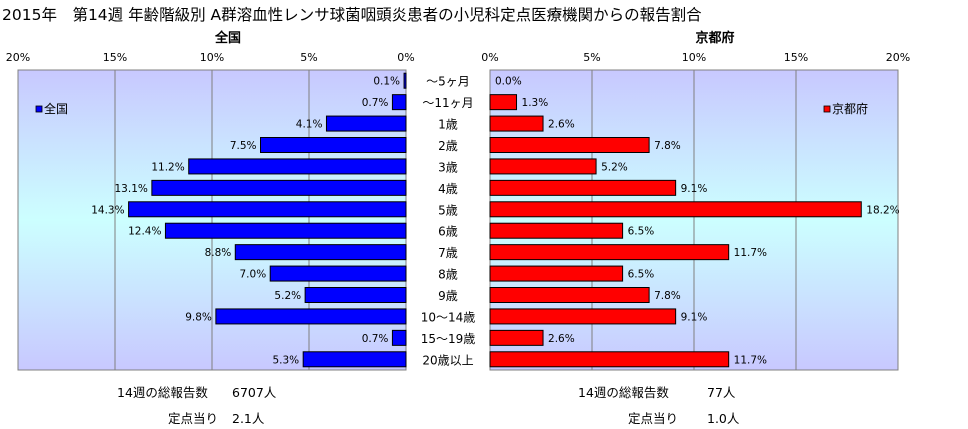  I want to click on national-tick-label: 10%, so click(212, 57).